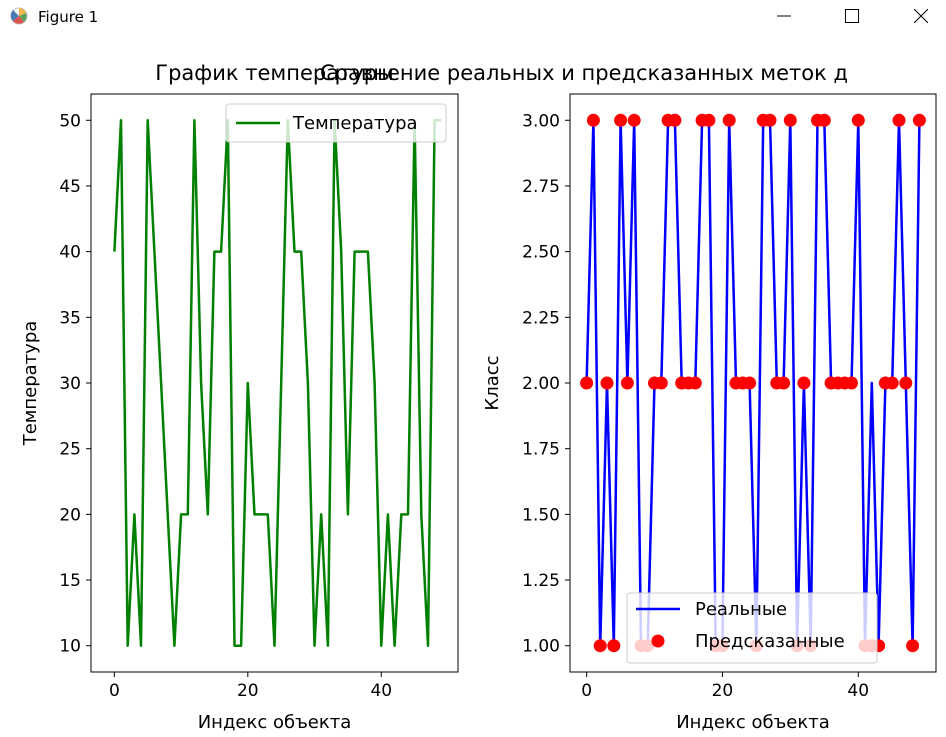  I want to click on maximize-icon, so click(852, 16).